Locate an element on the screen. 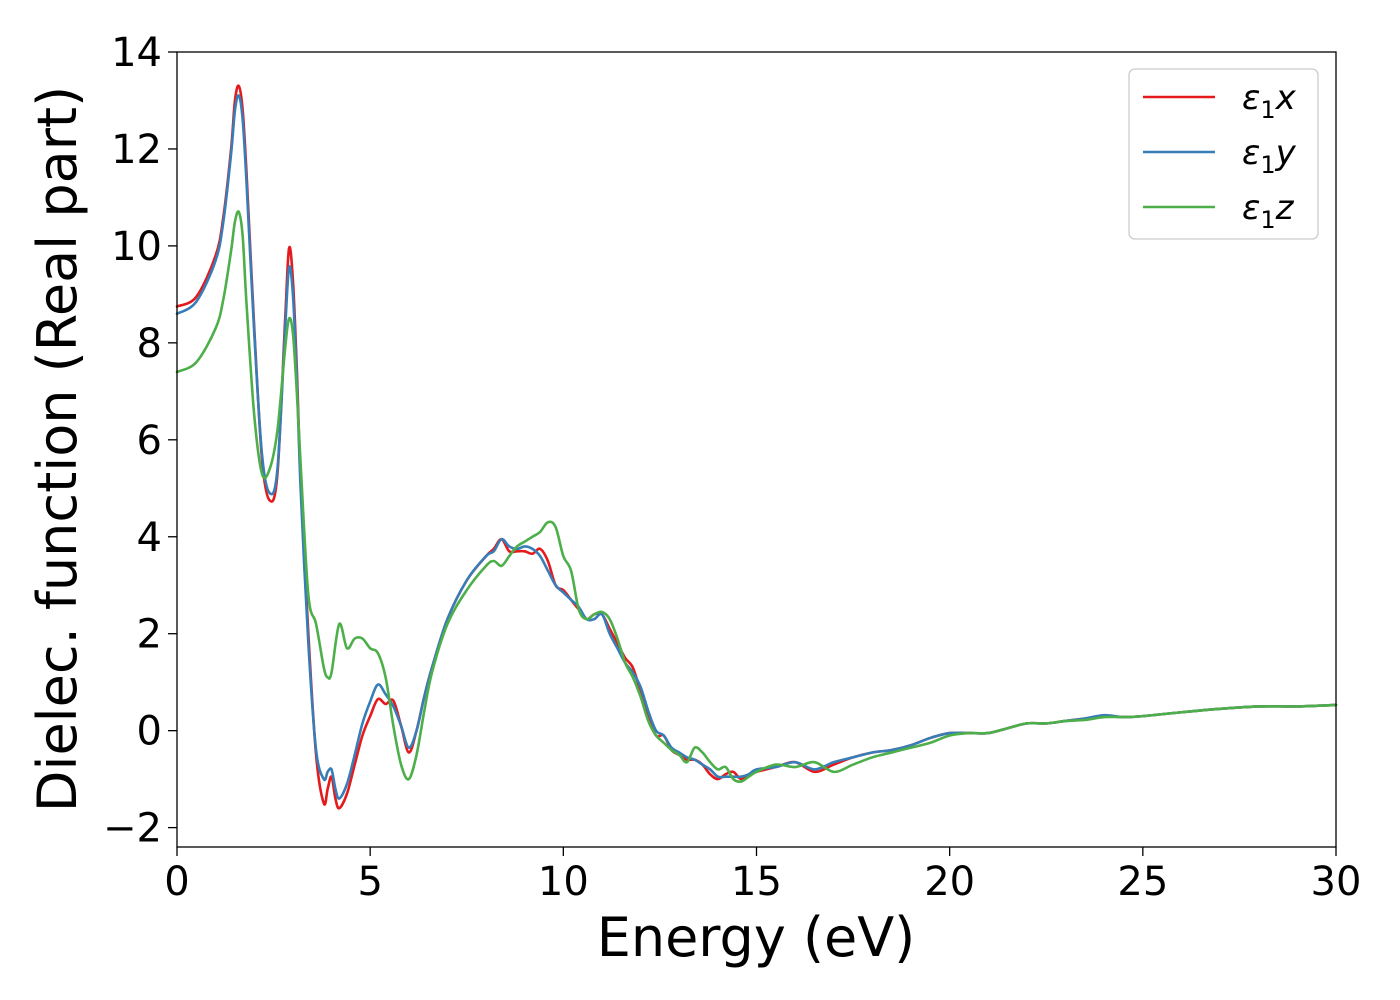  legend-entry-y: ε1y is located at coordinates (1220, 156).